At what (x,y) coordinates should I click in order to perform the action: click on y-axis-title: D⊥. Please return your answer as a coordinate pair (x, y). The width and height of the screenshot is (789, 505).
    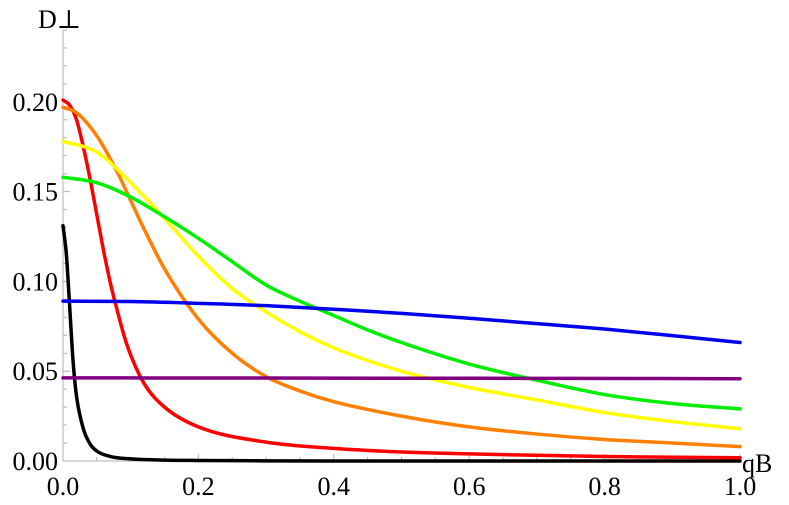
    Looking at the image, I should click on (59, 19).